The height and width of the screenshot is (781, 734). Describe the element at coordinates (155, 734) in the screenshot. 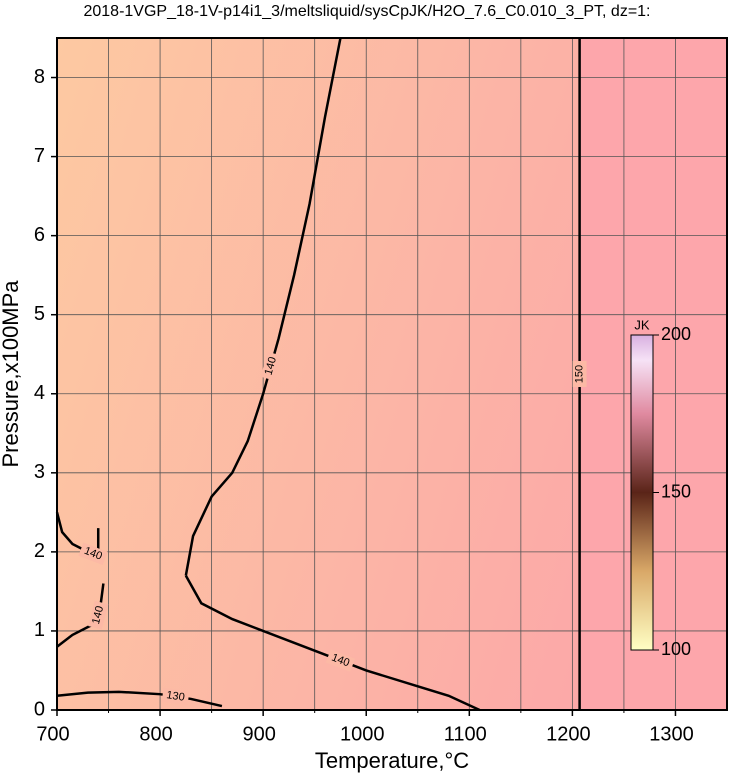

I see `x-tick-label: 800` at that location.